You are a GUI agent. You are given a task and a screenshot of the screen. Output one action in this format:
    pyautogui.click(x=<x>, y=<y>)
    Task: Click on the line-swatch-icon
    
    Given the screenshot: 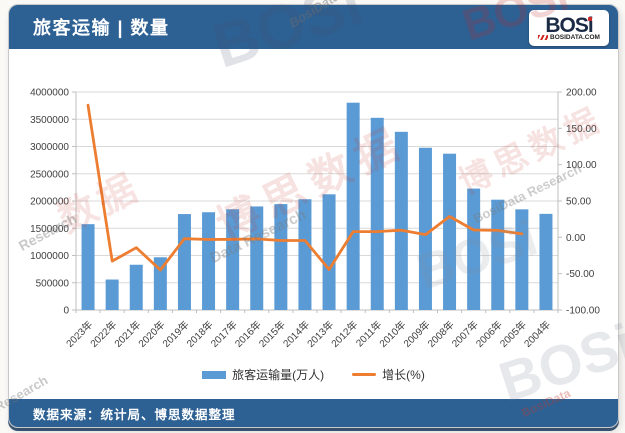 What is the action you would take?
    pyautogui.click(x=364, y=374)
    